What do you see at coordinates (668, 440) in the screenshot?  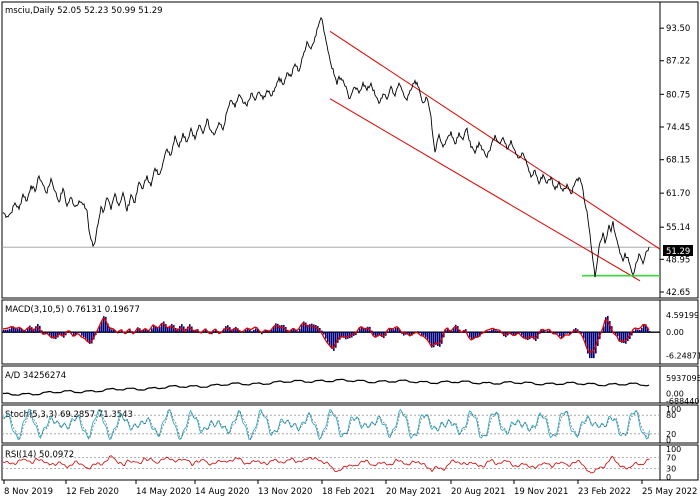 I see `stoch-y-tick-label: 0` at bounding box center [668, 440].